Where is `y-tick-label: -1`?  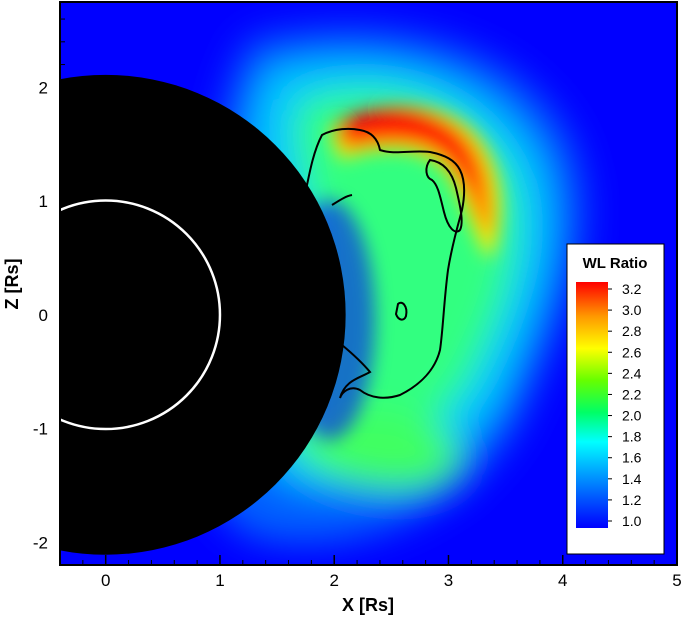
y-tick-label: -1 is located at coordinates (40, 429).